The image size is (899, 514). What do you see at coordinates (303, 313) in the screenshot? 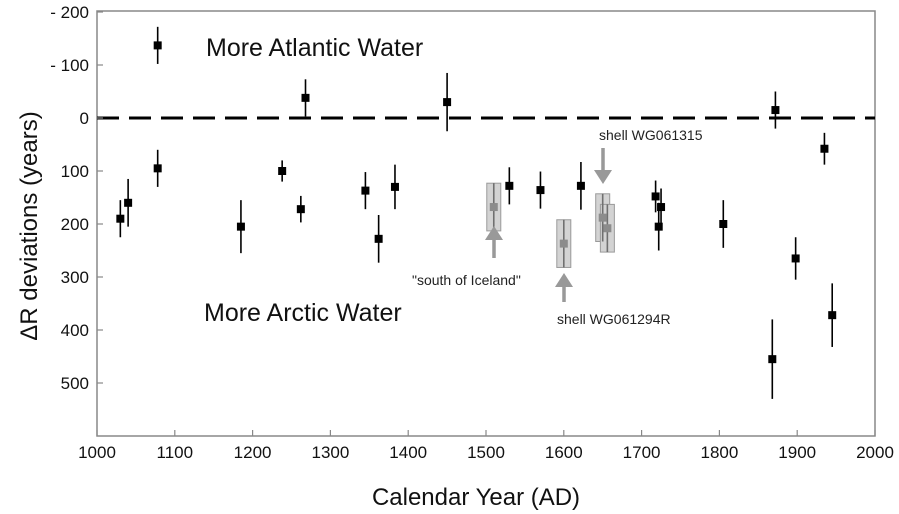
I see `arctic-water-label: More Arctic Water` at bounding box center [303, 313].